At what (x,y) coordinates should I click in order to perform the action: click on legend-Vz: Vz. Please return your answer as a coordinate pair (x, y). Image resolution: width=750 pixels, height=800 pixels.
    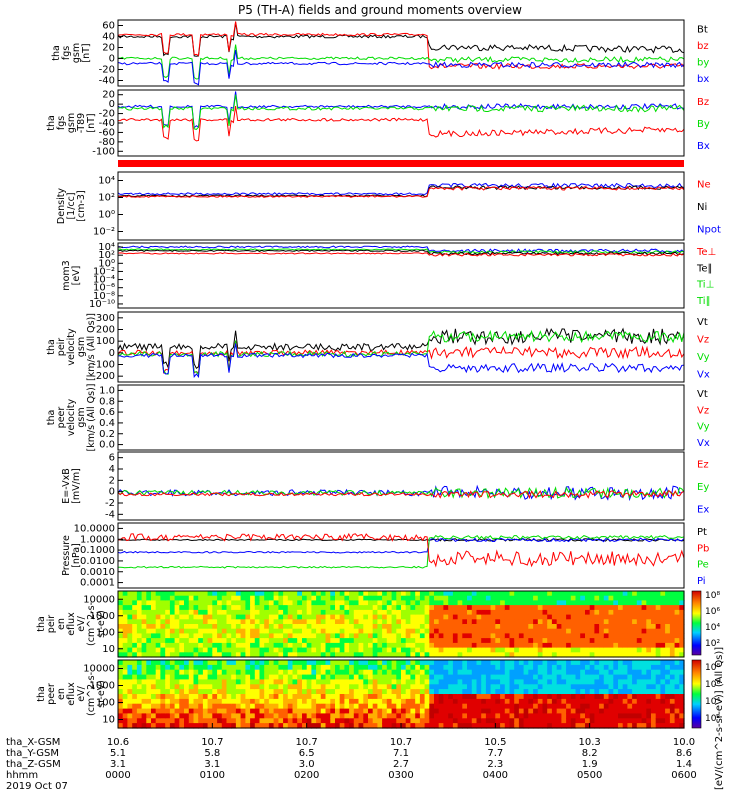
    Looking at the image, I should click on (703, 410).